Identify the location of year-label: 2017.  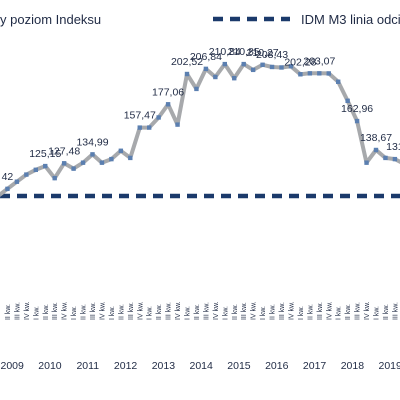
(315, 366).